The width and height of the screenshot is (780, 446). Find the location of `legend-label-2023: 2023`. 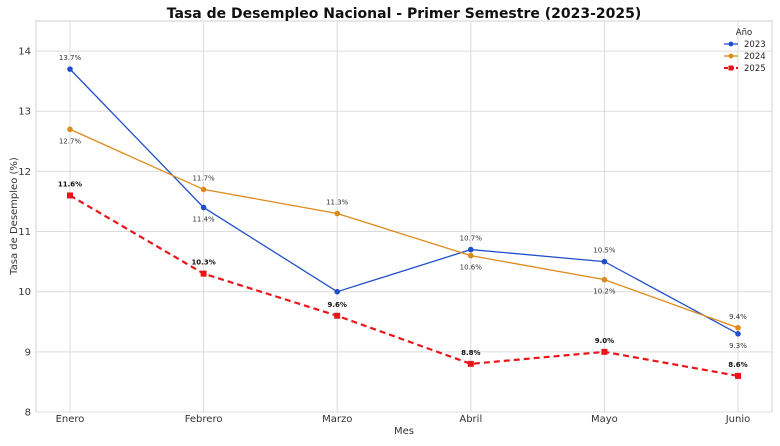

legend-label-2023: 2023 is located at coordinates (755, 45).